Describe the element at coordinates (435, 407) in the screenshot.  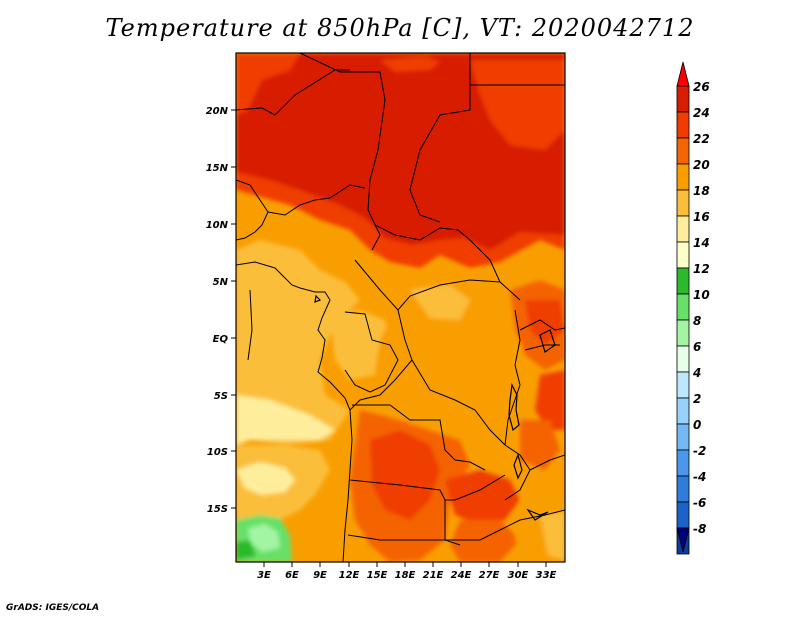
I see `lakes` at that location.